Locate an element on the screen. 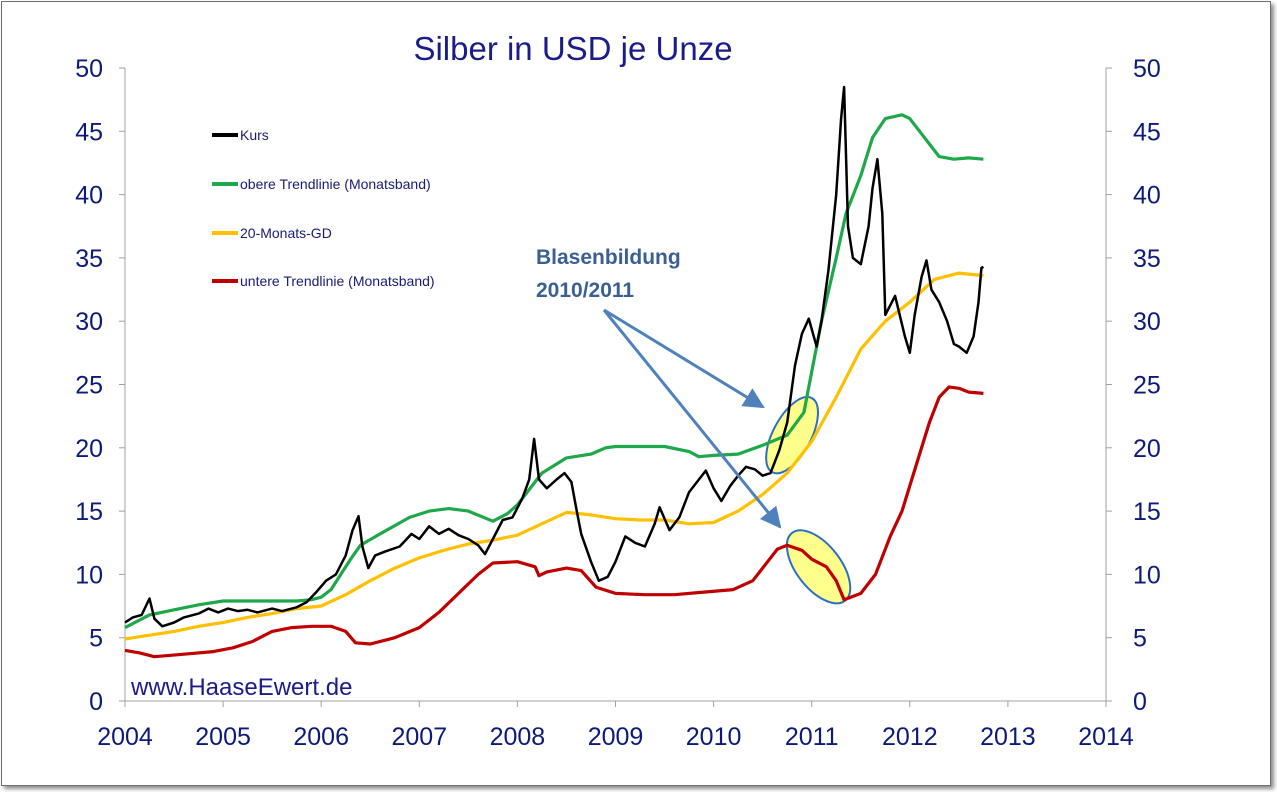 Image resolution: width=1277 pixels, height=792 pixels. x-tick-label: 2011 is located at coordinates (812, 737).